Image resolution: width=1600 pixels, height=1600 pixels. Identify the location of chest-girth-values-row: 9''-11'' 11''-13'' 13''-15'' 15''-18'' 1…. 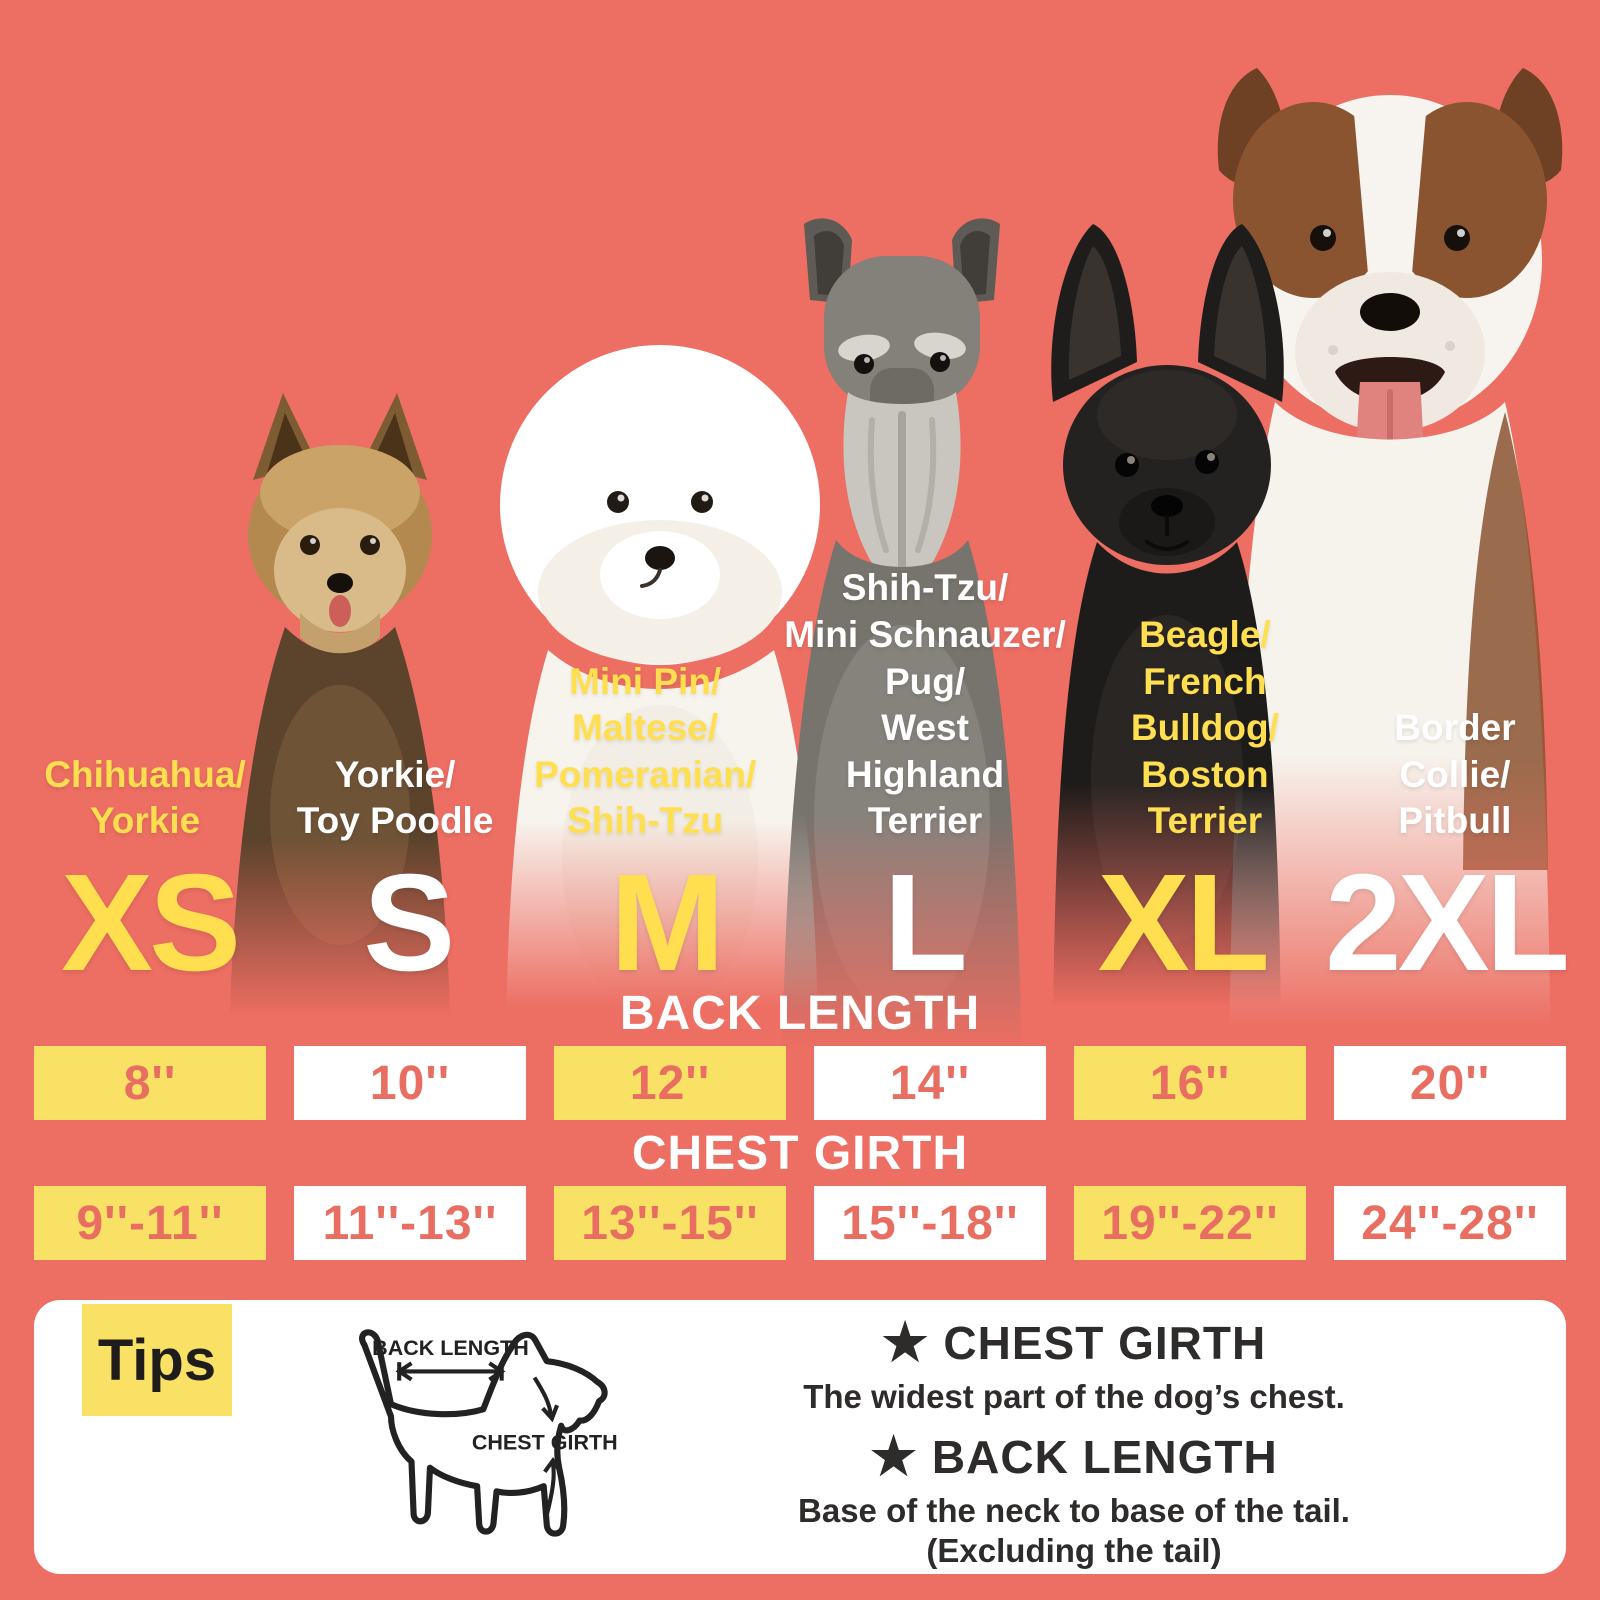
(800, 1223).